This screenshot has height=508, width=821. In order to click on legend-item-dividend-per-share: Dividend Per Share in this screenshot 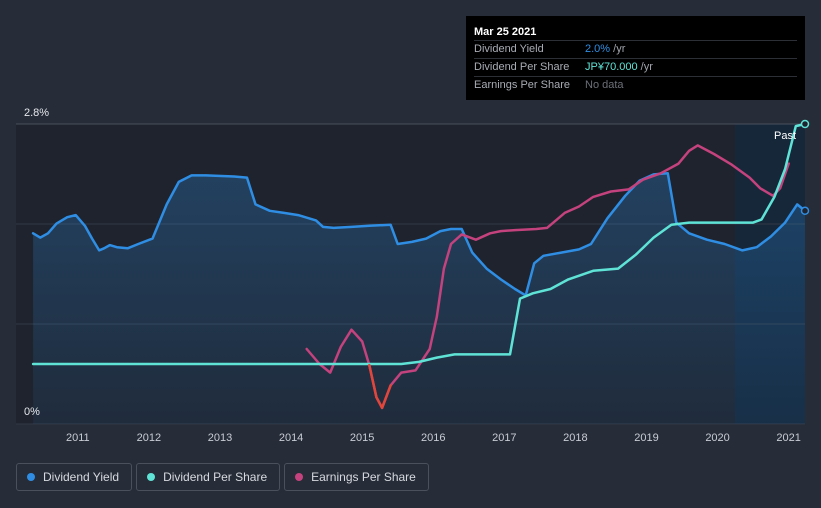, I will do `click(208, 477)`.